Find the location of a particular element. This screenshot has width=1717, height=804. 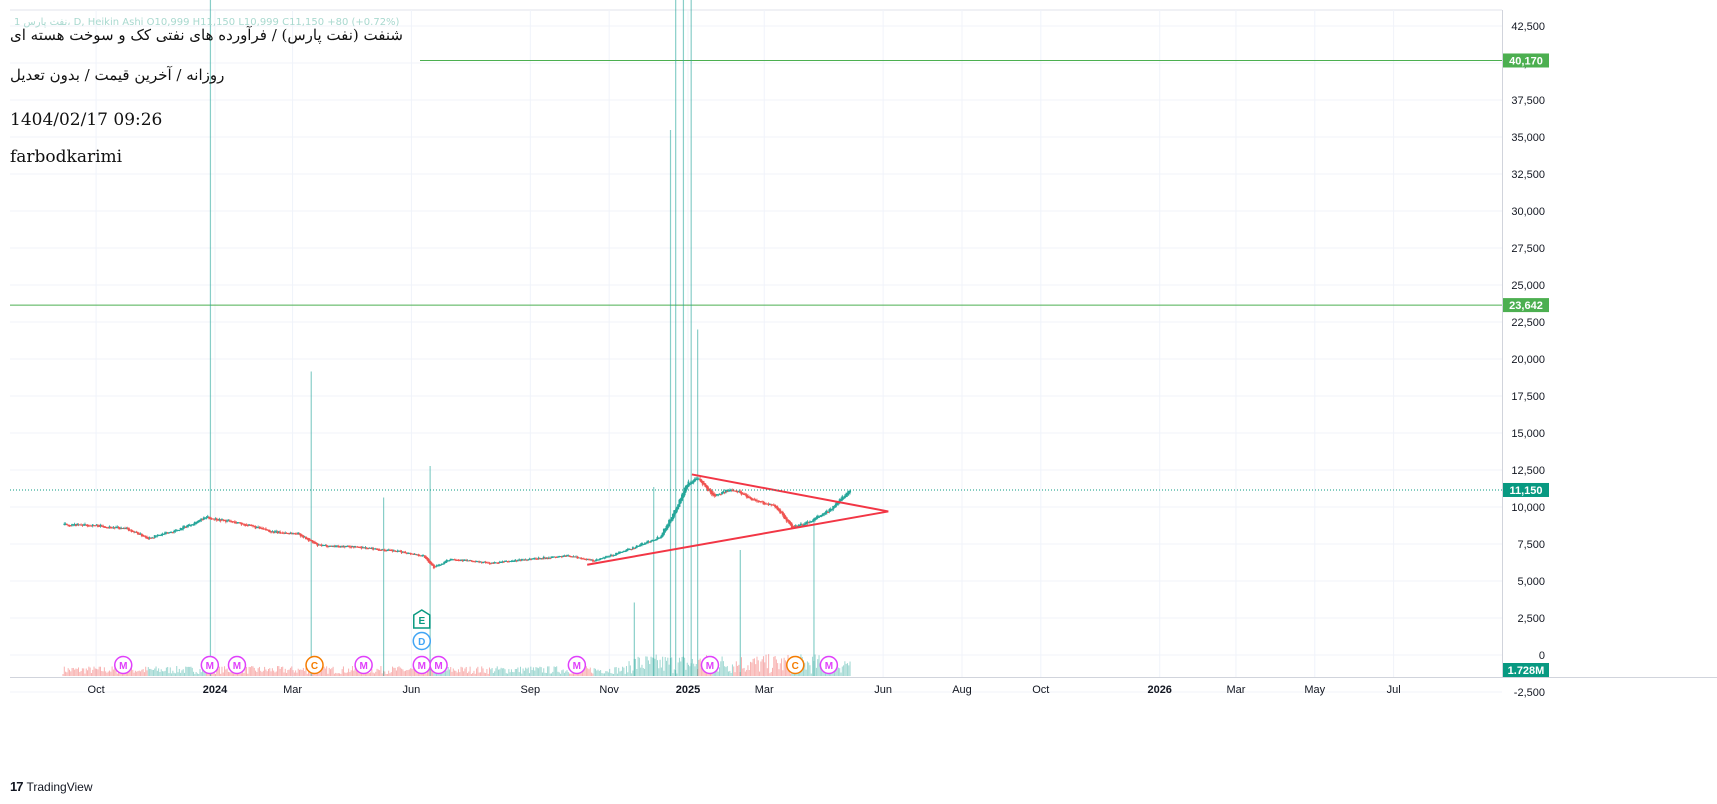

y-tick-label: 5,000 is located at coordinates (1531, 582).